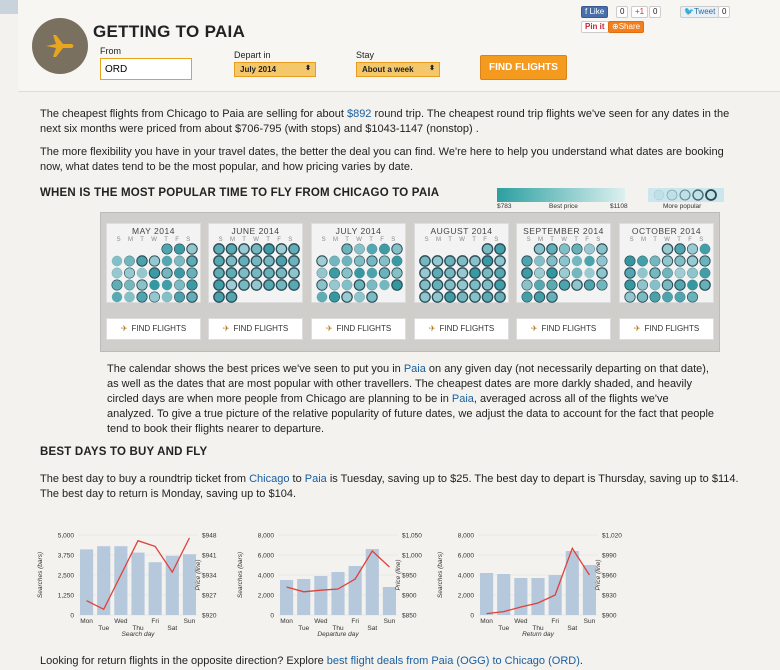 The height and width of the screenshot is (670, 780). What do you see at coordinates (358, 329) in the screenshot?
I see `find-flights-july: ✈ FIND FLIGHTS` at bounding box center [358, 329].